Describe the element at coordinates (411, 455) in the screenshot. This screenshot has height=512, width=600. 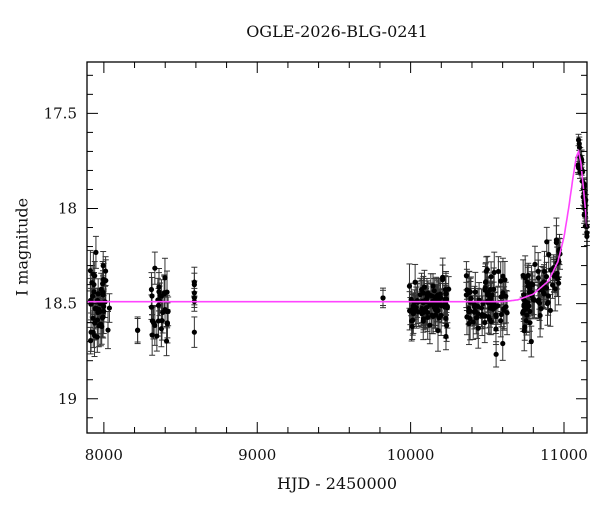
I see `x-tick-label: 10000` at that location.